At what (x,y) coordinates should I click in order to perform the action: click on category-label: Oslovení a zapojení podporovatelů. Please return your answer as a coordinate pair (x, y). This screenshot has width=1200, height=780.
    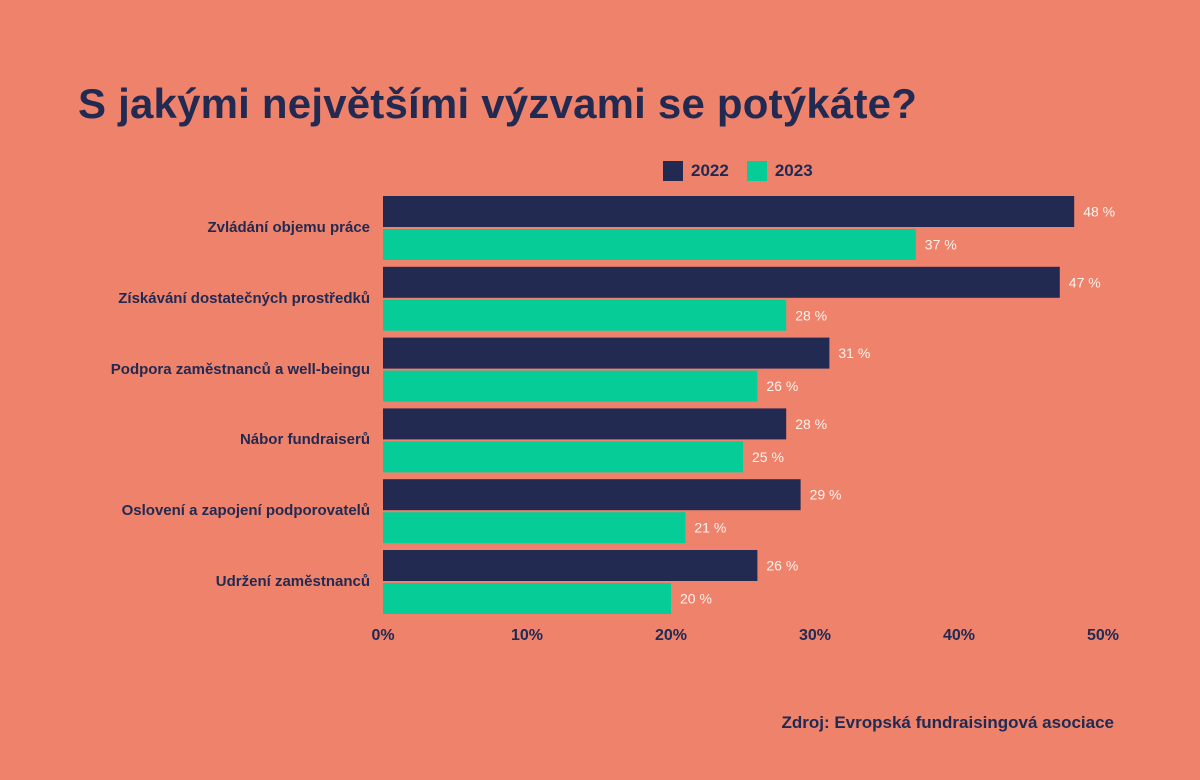
    Looking at the image, I should click on (245, 511).